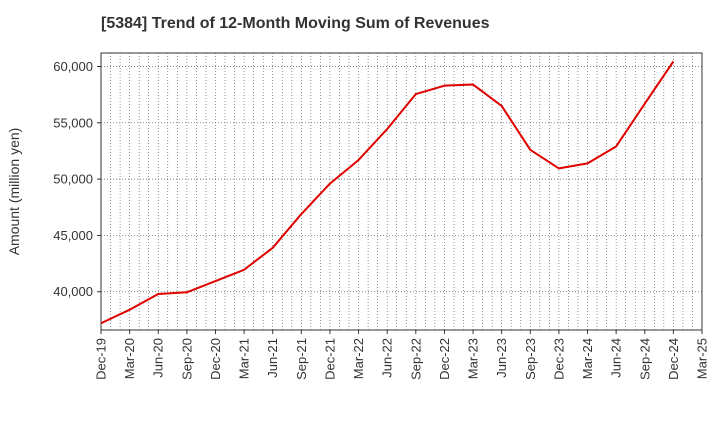 This screenshot has height=440, width=720. I want to click on x-tick-label: Jun-21, so click(272, 358).